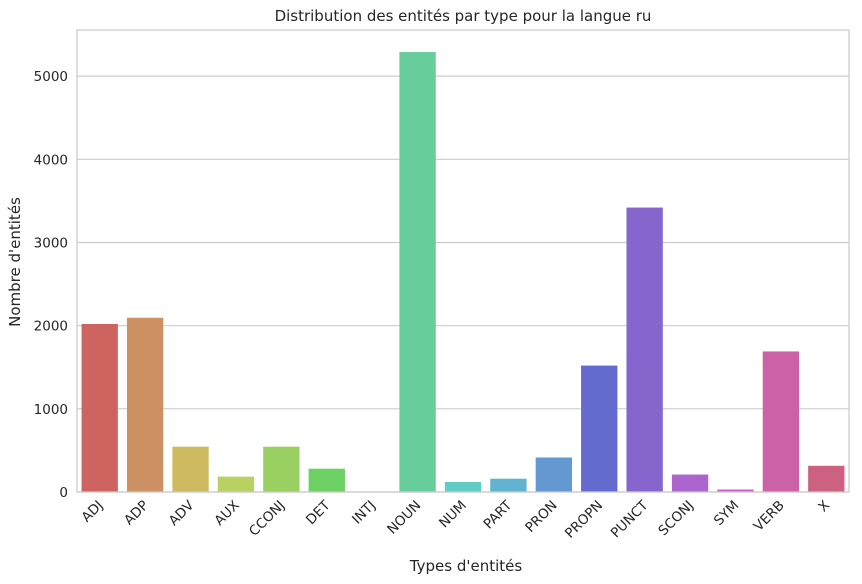  Describe the element at coordinates (51, 410) in the screenshot. I see `y-tick-label: 1000` at that location.